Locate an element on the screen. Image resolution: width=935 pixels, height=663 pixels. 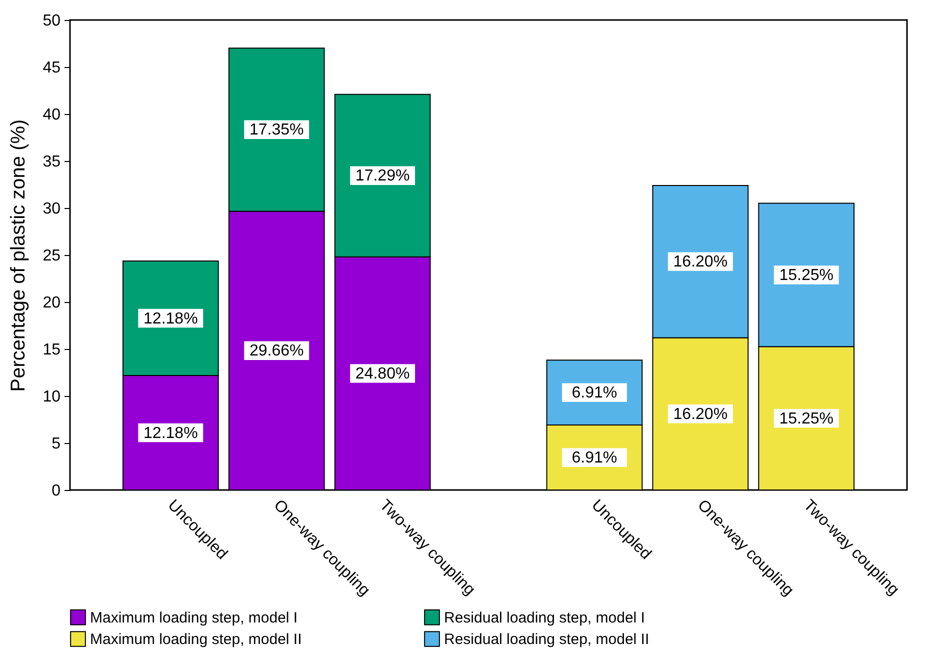
legend-label: Residual loading step, model II is located at coordinates (547, 639).